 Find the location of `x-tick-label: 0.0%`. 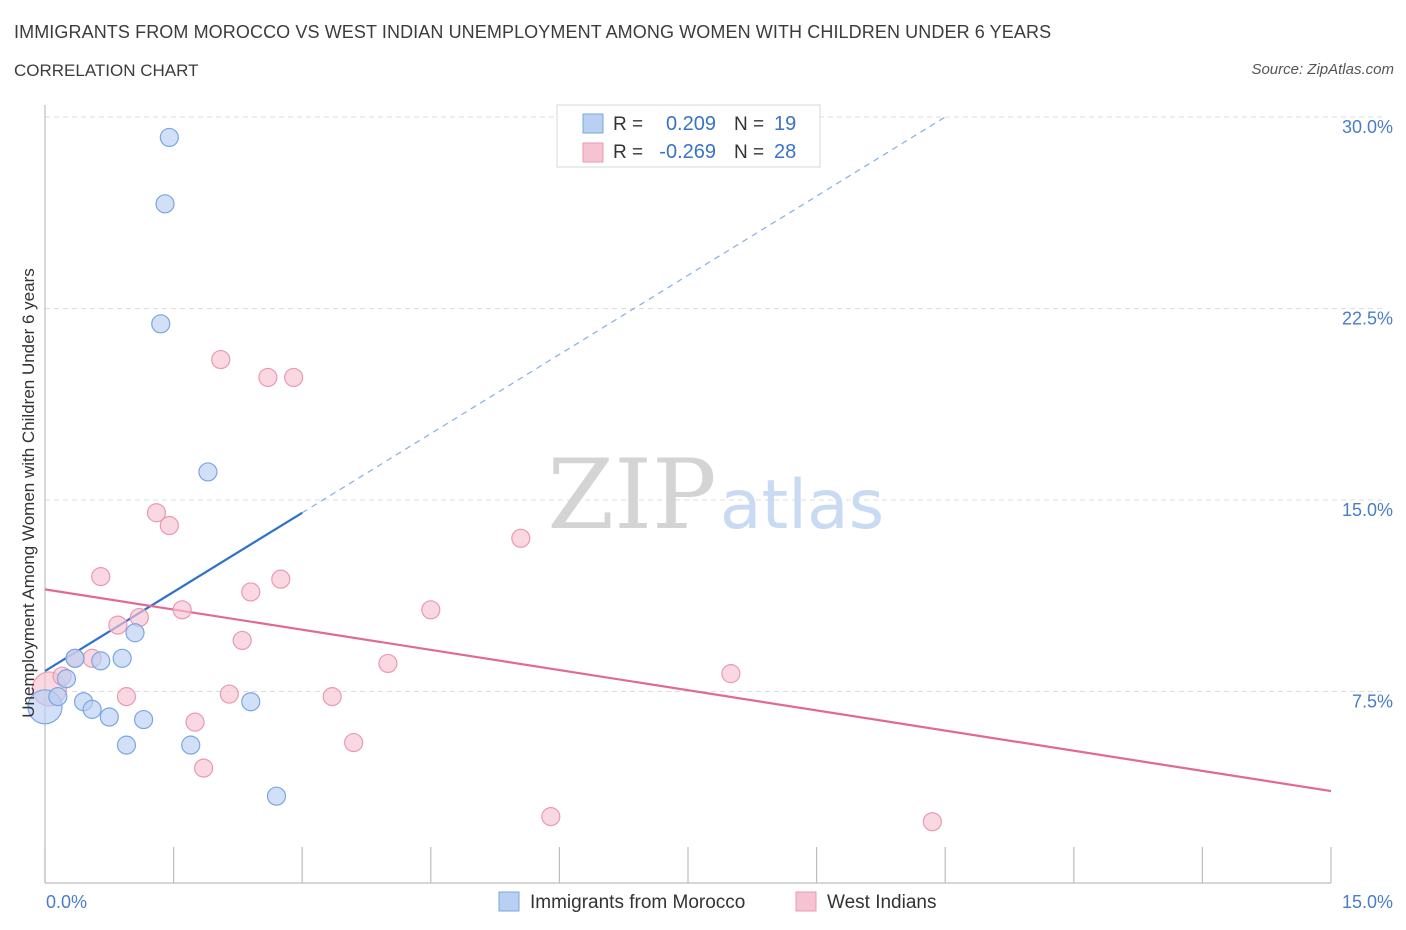

x-tick-label: 0.0% is located at coordinates (66, 902).